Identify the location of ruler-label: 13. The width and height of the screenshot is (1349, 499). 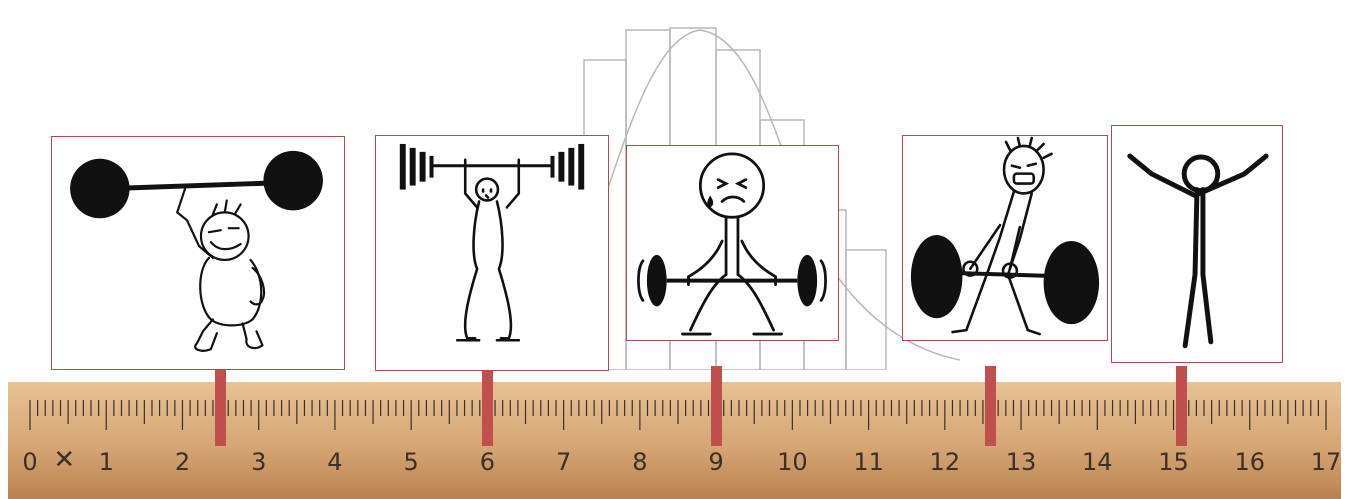
(1021, 462).